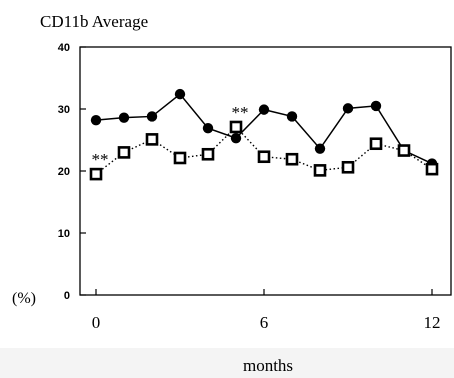 The image size is (454, 378). I want to click on chart-title: CD11b Average, so click(94, 21).